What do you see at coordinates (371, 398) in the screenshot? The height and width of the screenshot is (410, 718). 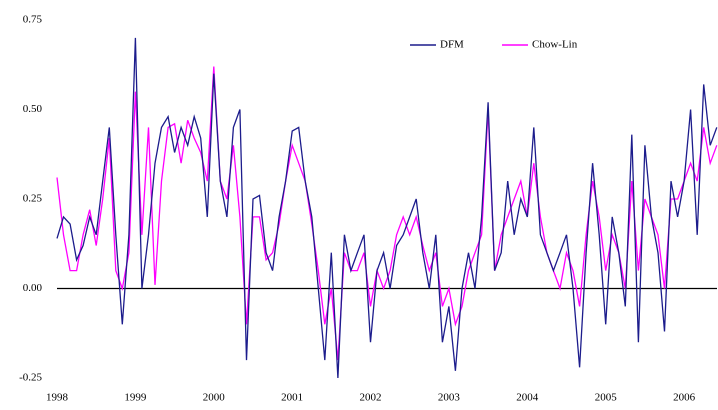 I see `x-tick-label: 2002` at bounding box center [371, 398].